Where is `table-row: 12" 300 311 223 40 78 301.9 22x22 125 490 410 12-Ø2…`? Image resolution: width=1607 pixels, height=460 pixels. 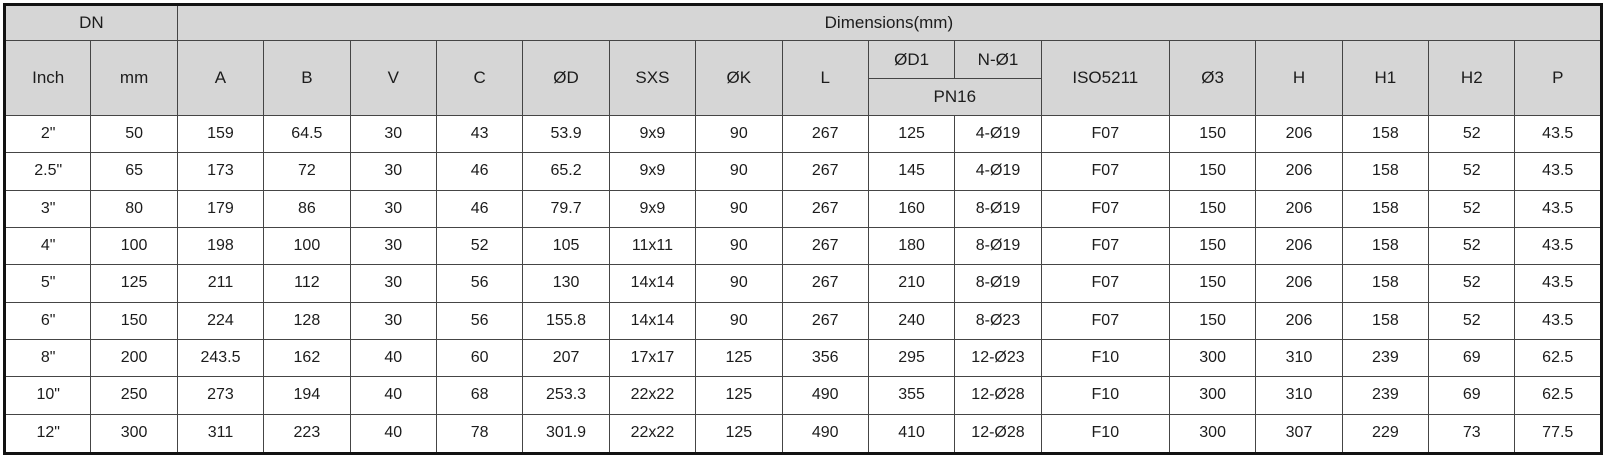
table-row: 12" 300 311 223 40 78 301.9 22x22 125 490 410 12-Ø2… is located at coordinates (802, 434).